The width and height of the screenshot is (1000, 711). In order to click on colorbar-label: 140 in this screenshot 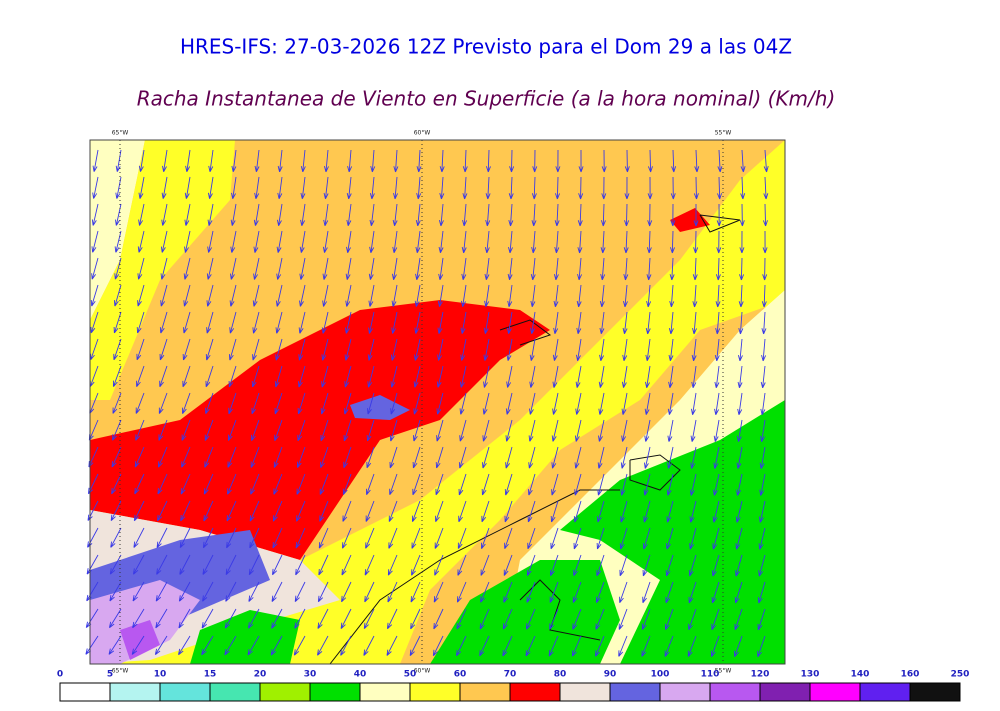, I will do `click(860, 675)`.